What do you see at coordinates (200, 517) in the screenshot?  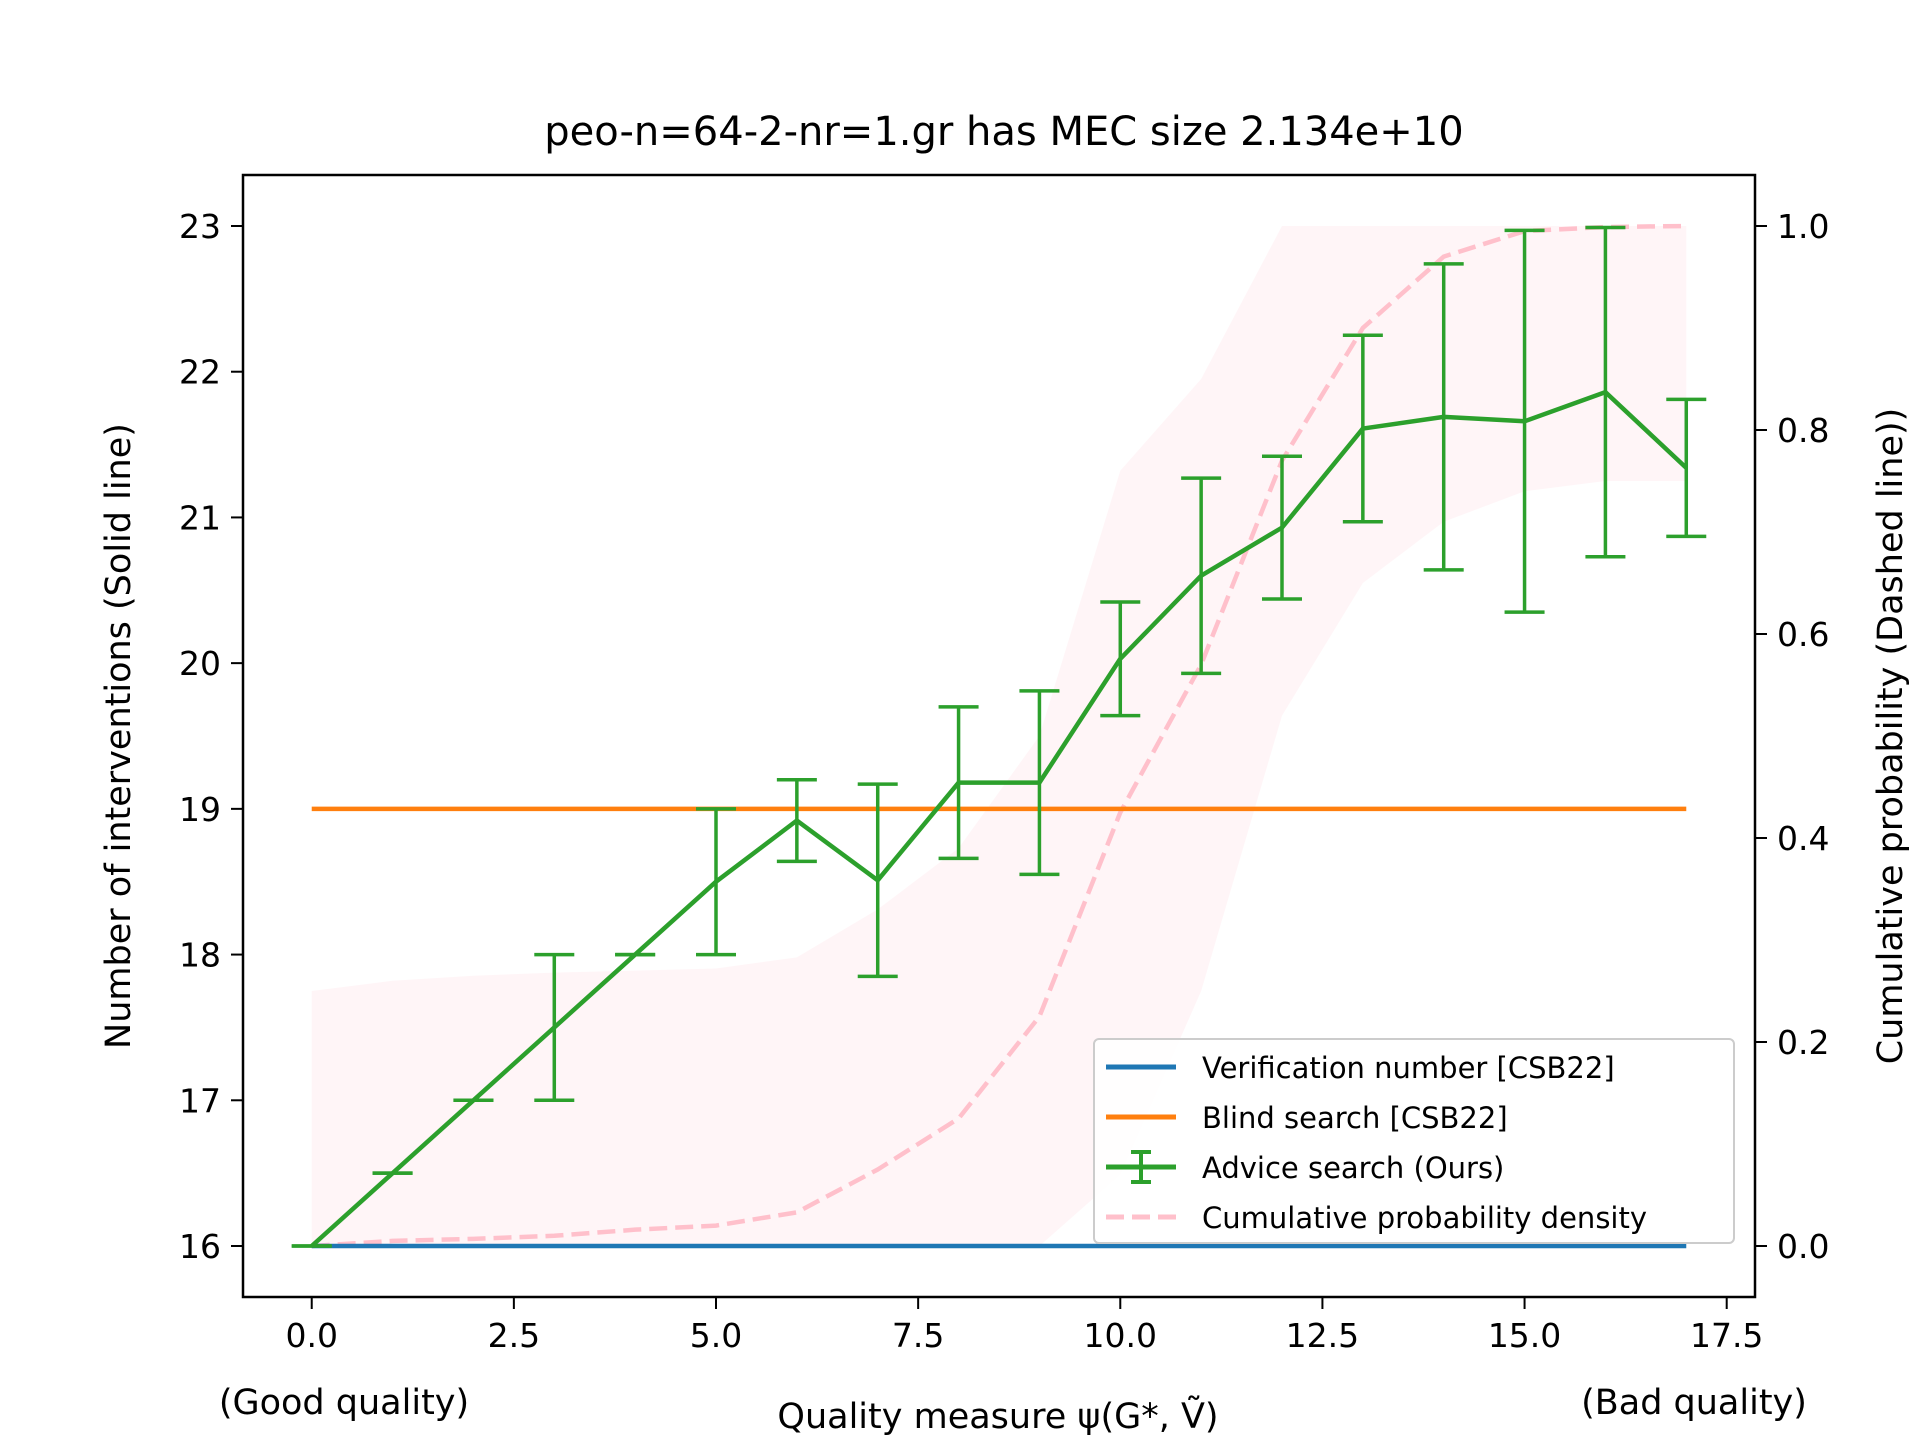 I see `y-tick-label: 21` at bounding box center [200, 517].